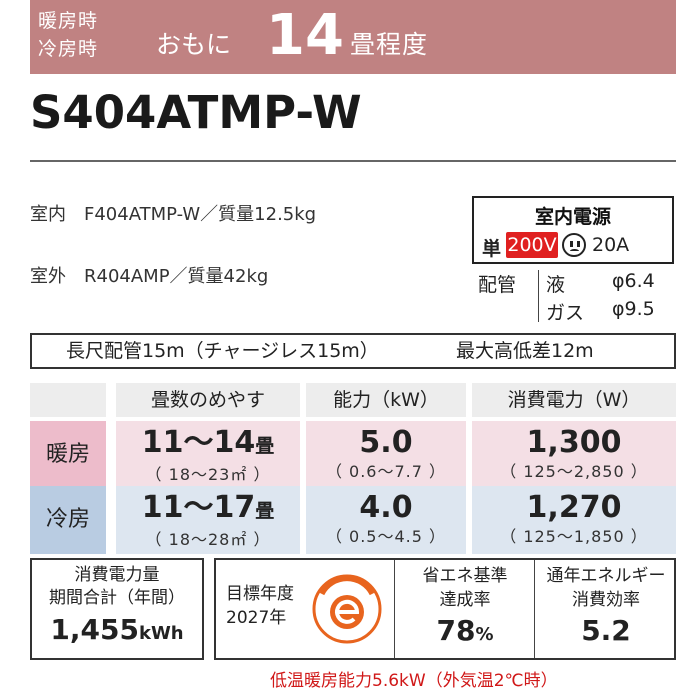  Describe the element at coordinates (606, 576) in the screenshot. I see `apf-label-1: 通年エネルギー` at that location.